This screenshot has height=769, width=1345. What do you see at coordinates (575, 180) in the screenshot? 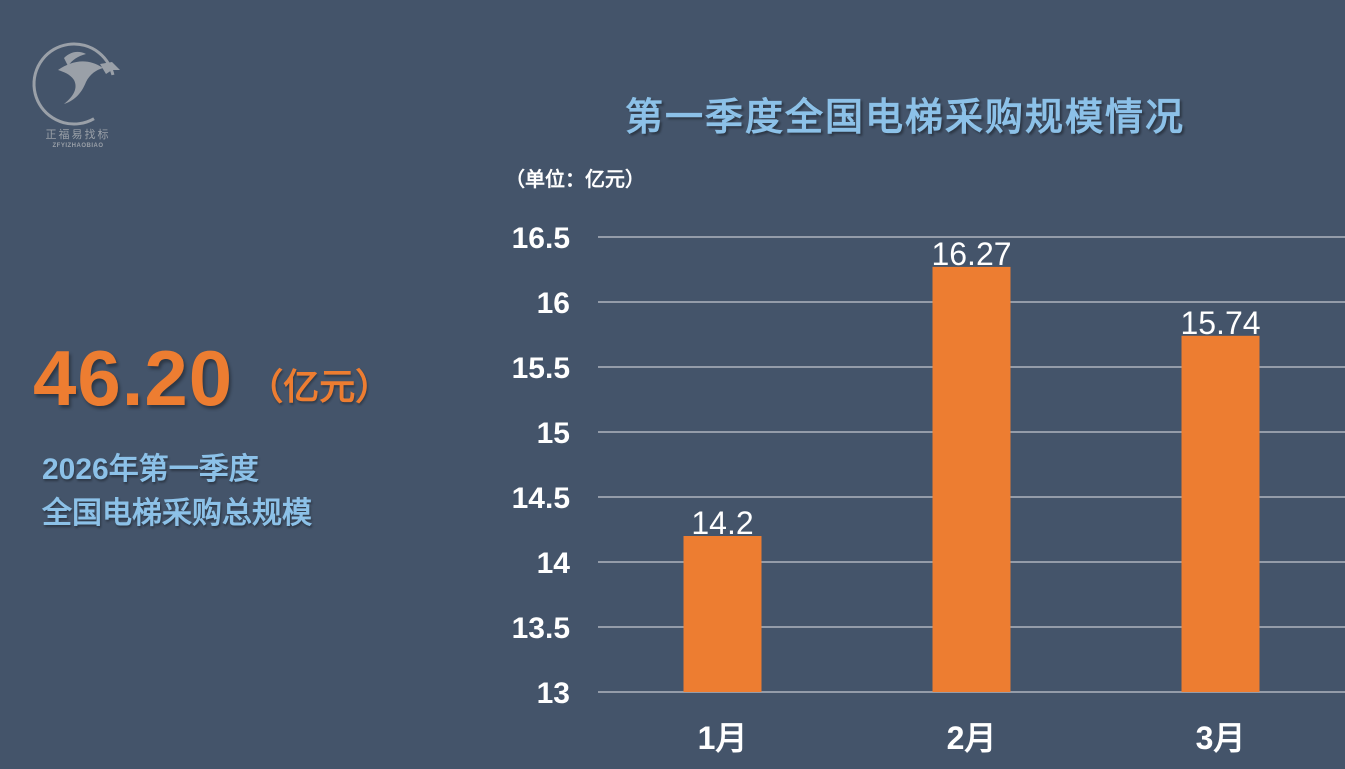
I see `chart-unit-label: （单位：亿元）` at bounding box center [575, 180].